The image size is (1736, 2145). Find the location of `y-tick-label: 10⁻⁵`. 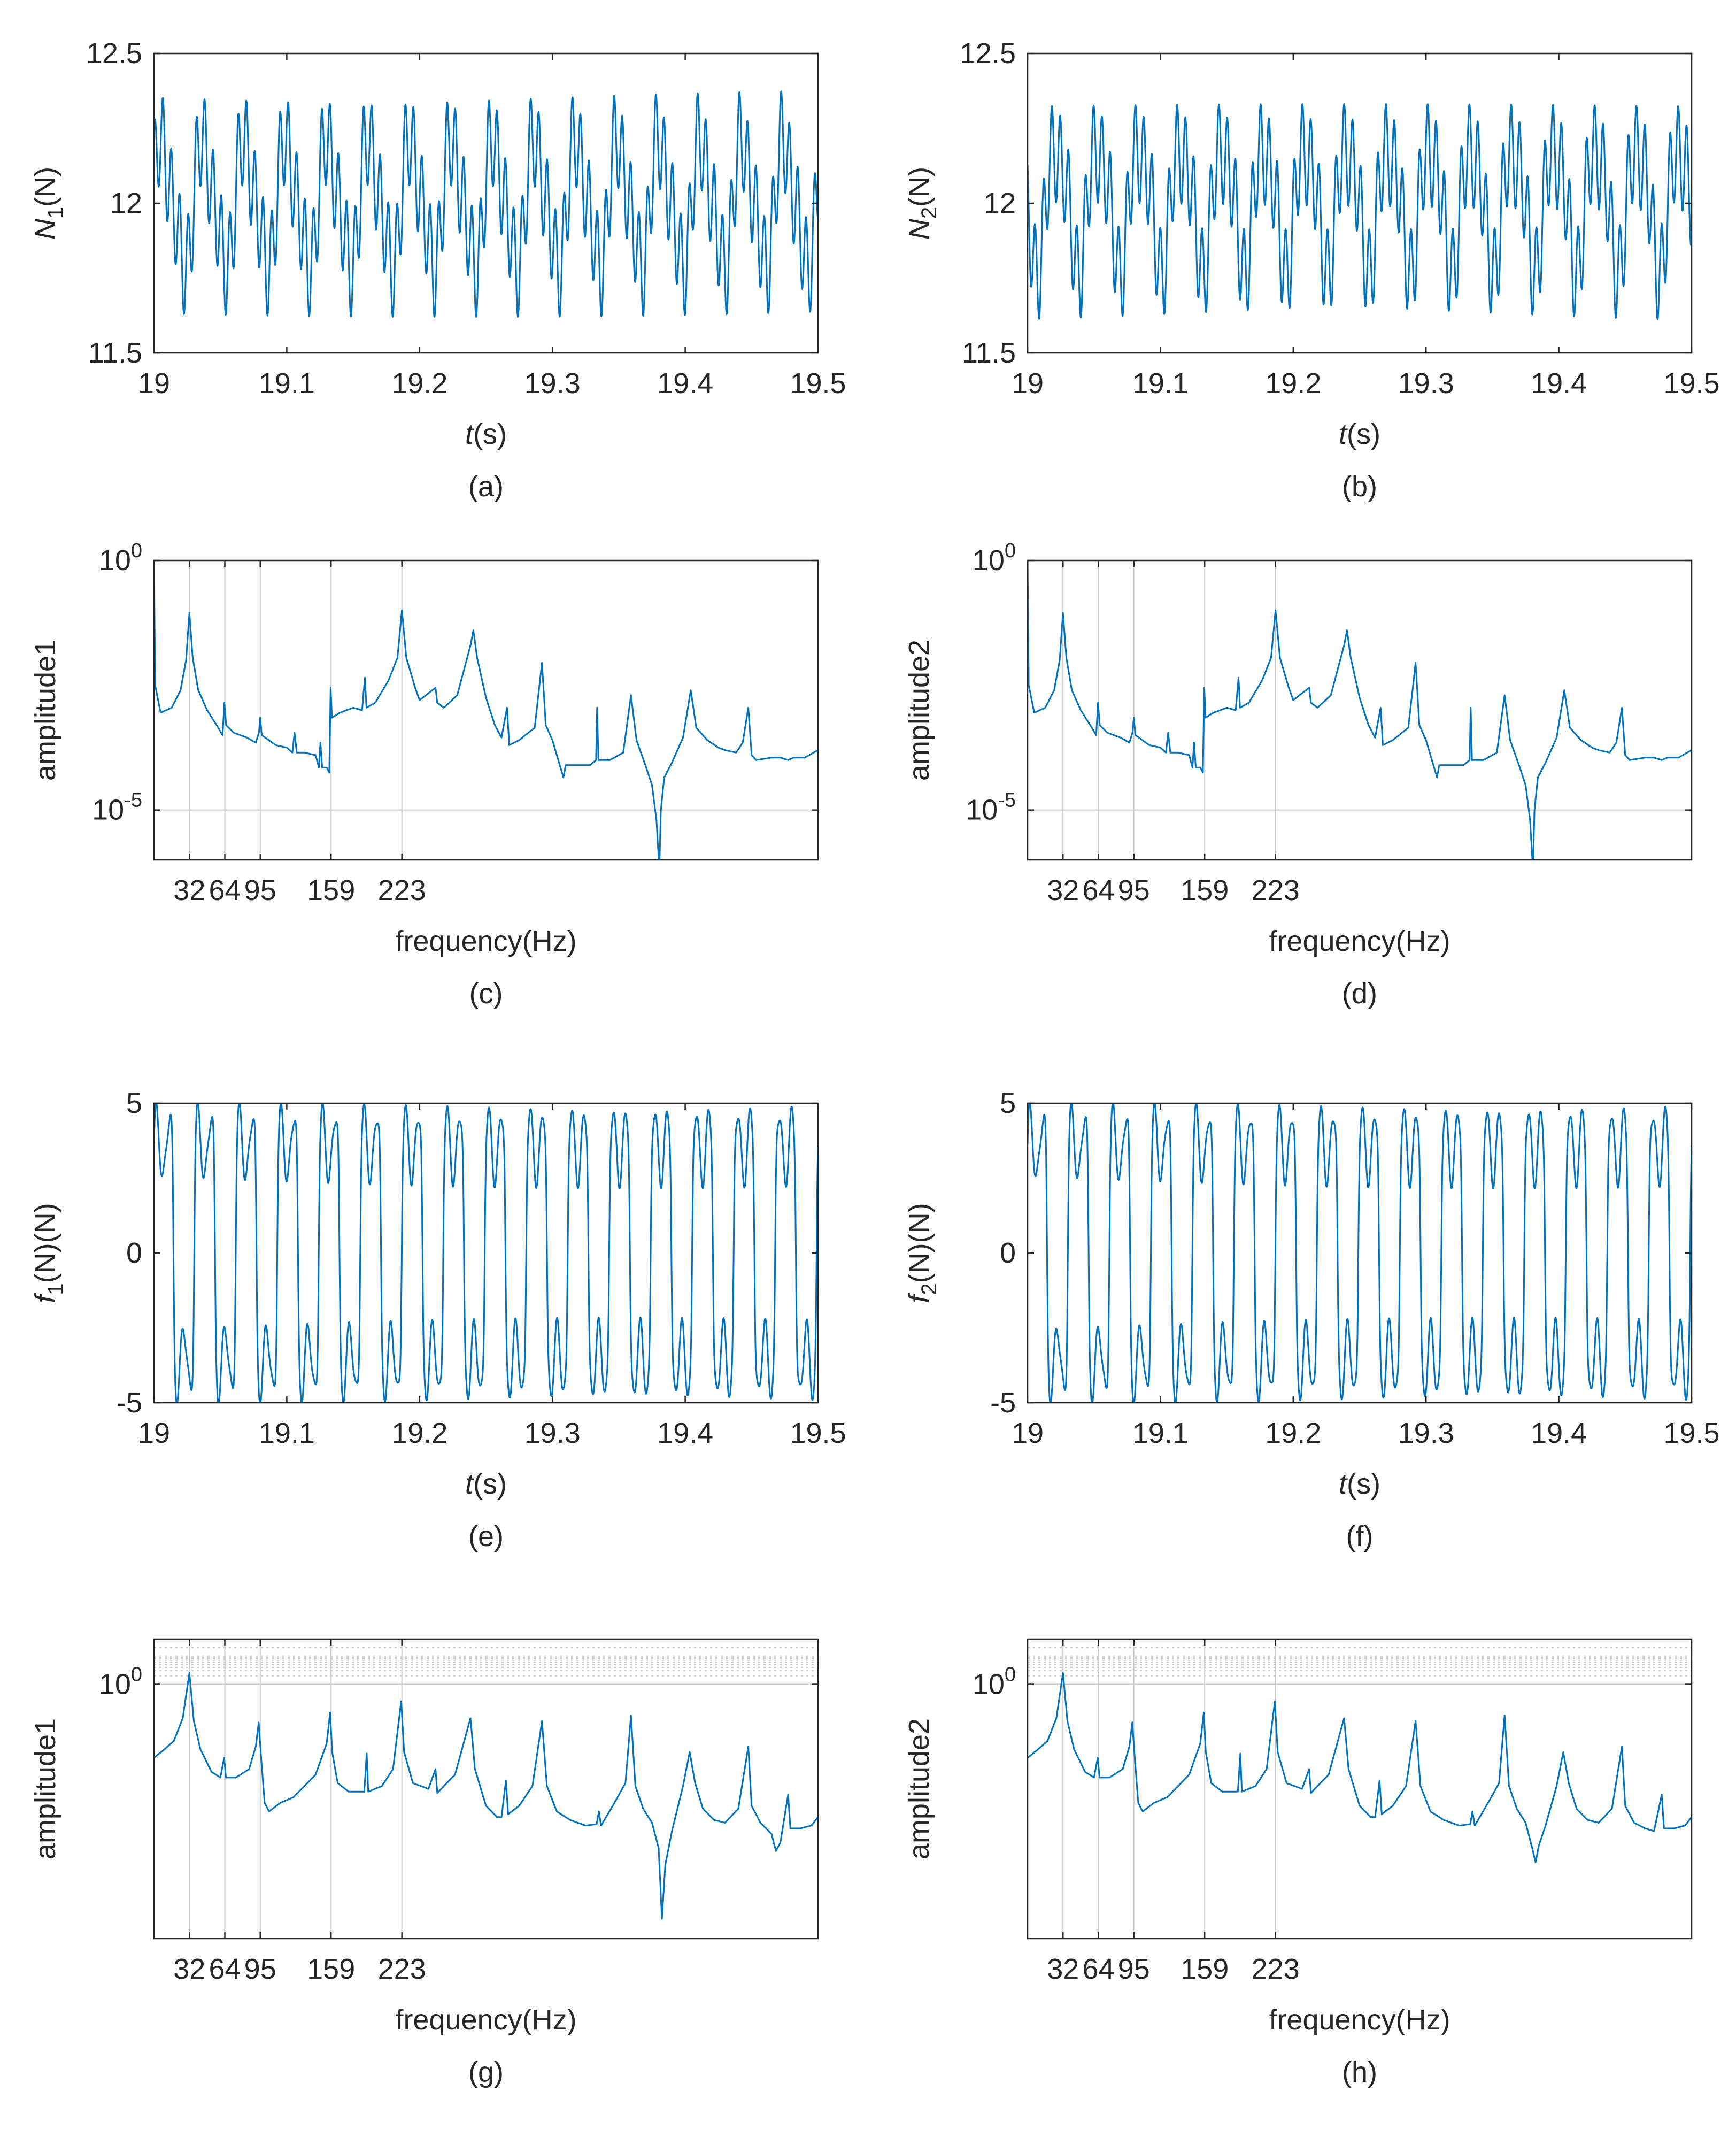

y-tick-label: 10⁻⁵ is located at coordinates (117, 807).